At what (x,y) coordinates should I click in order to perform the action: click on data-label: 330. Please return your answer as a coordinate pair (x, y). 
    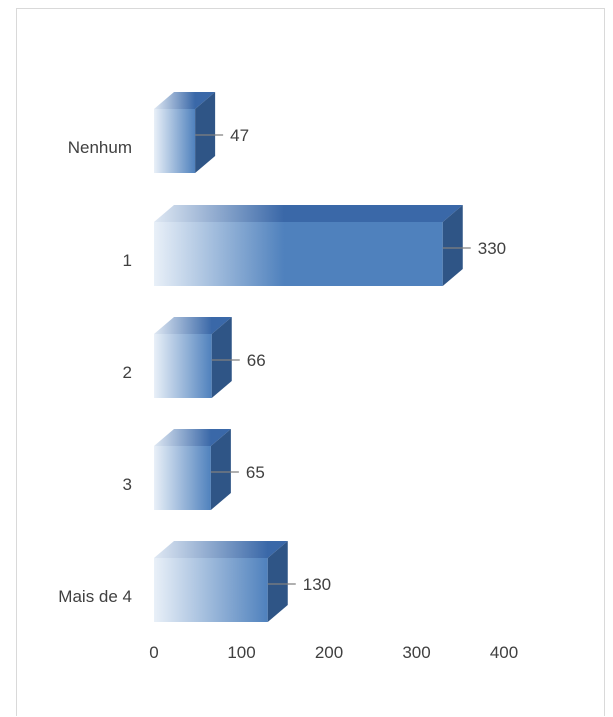
    Looking at the image, I should click on (492, 248).